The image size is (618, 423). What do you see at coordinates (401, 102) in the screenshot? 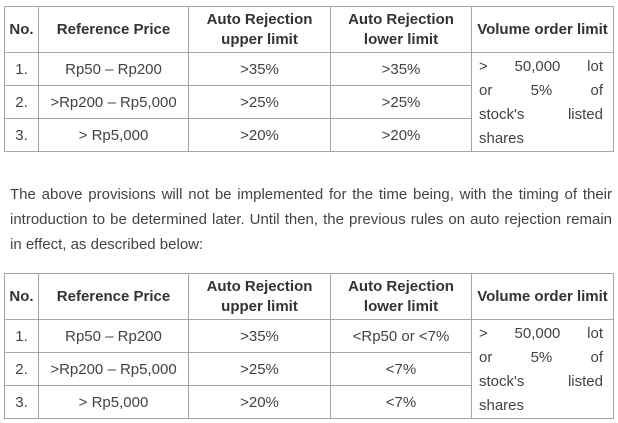
I see `cell-lower-limit: >25%` at bounding box center [401, 102].